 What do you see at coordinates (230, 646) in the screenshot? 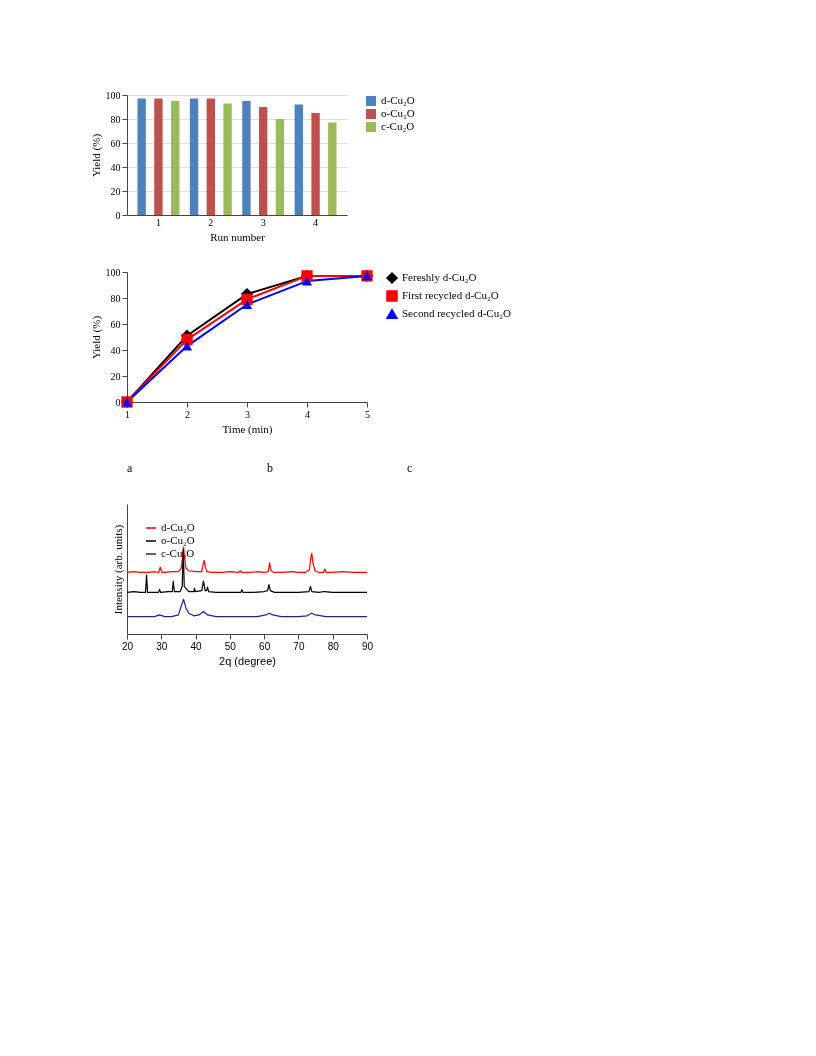
I see `x-tick-label: 50` at bounding box center [230, 646].